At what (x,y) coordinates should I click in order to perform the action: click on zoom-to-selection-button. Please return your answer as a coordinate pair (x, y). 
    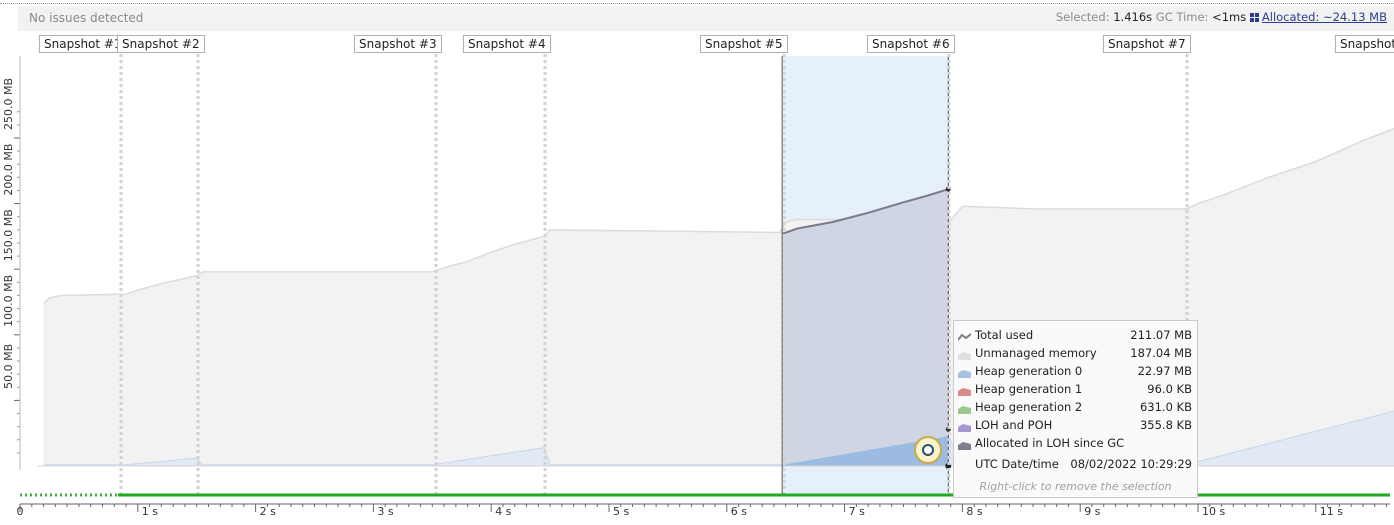
    Looking at the image, I should click on (928, 450).